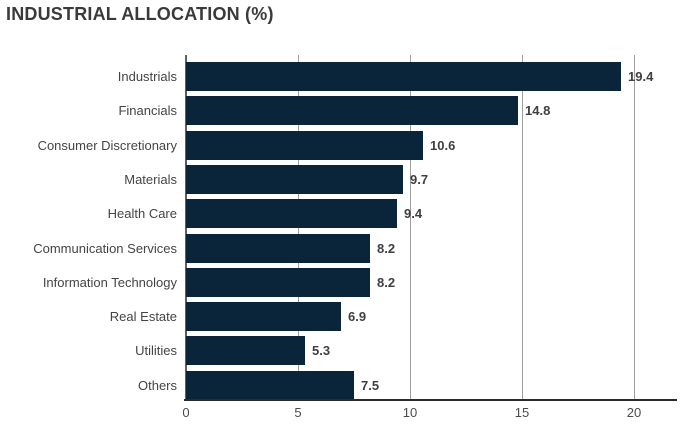 This screenshot has height=426, width=682. Describe the element at coordinates (430, 400) in the screenshot. I see `x-axis-line` at that location.